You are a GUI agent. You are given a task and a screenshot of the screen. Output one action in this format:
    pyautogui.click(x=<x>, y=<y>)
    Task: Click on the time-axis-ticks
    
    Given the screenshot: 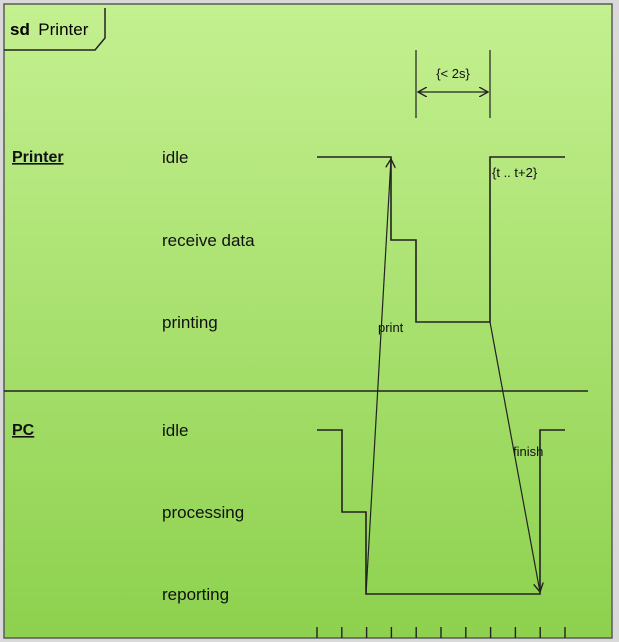 What is the action you would take?
    pyautogui.click(x=441, y=632)
    